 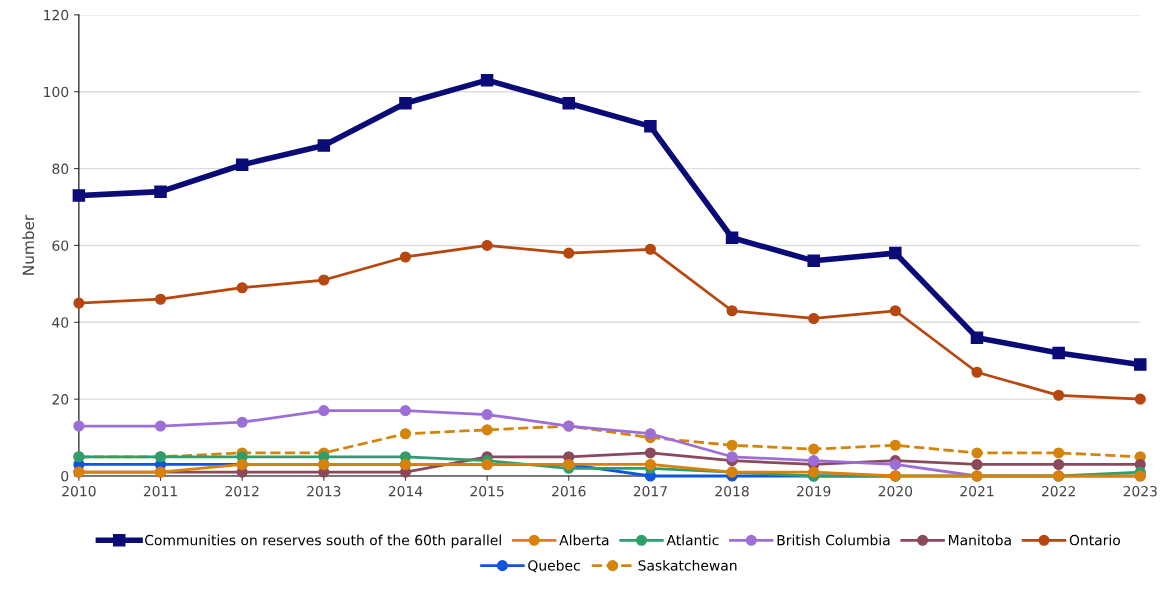 What do you see at coordinates (60, 245) in the screenshot?
I see `y-tick-label: 60` at bounding box center [60, 245].